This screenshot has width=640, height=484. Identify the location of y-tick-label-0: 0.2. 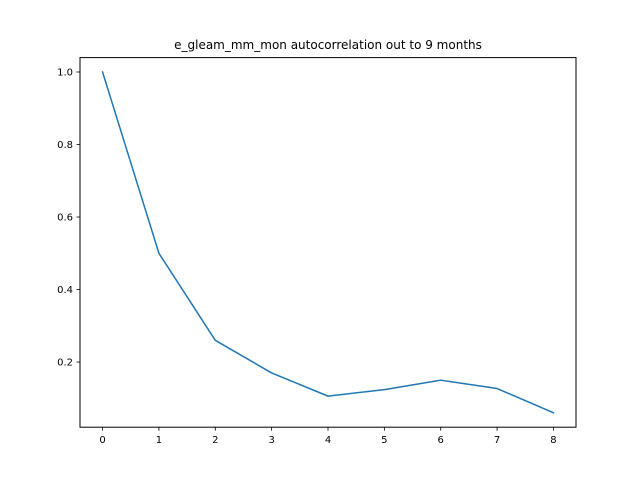
(65, 363).